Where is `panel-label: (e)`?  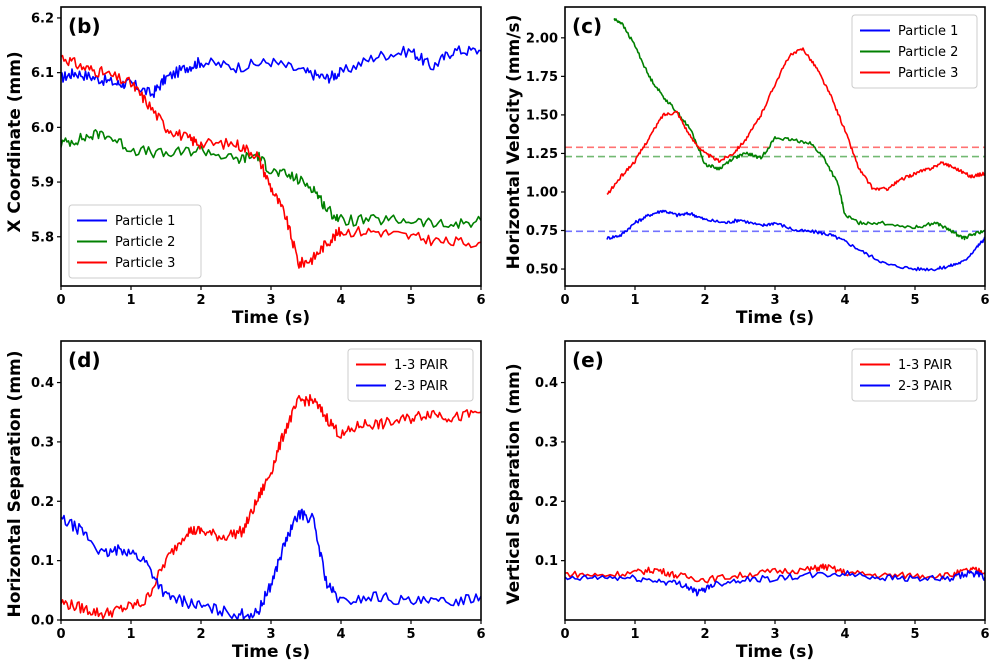
panel-label: (e) is located at coordinates (588, 360).